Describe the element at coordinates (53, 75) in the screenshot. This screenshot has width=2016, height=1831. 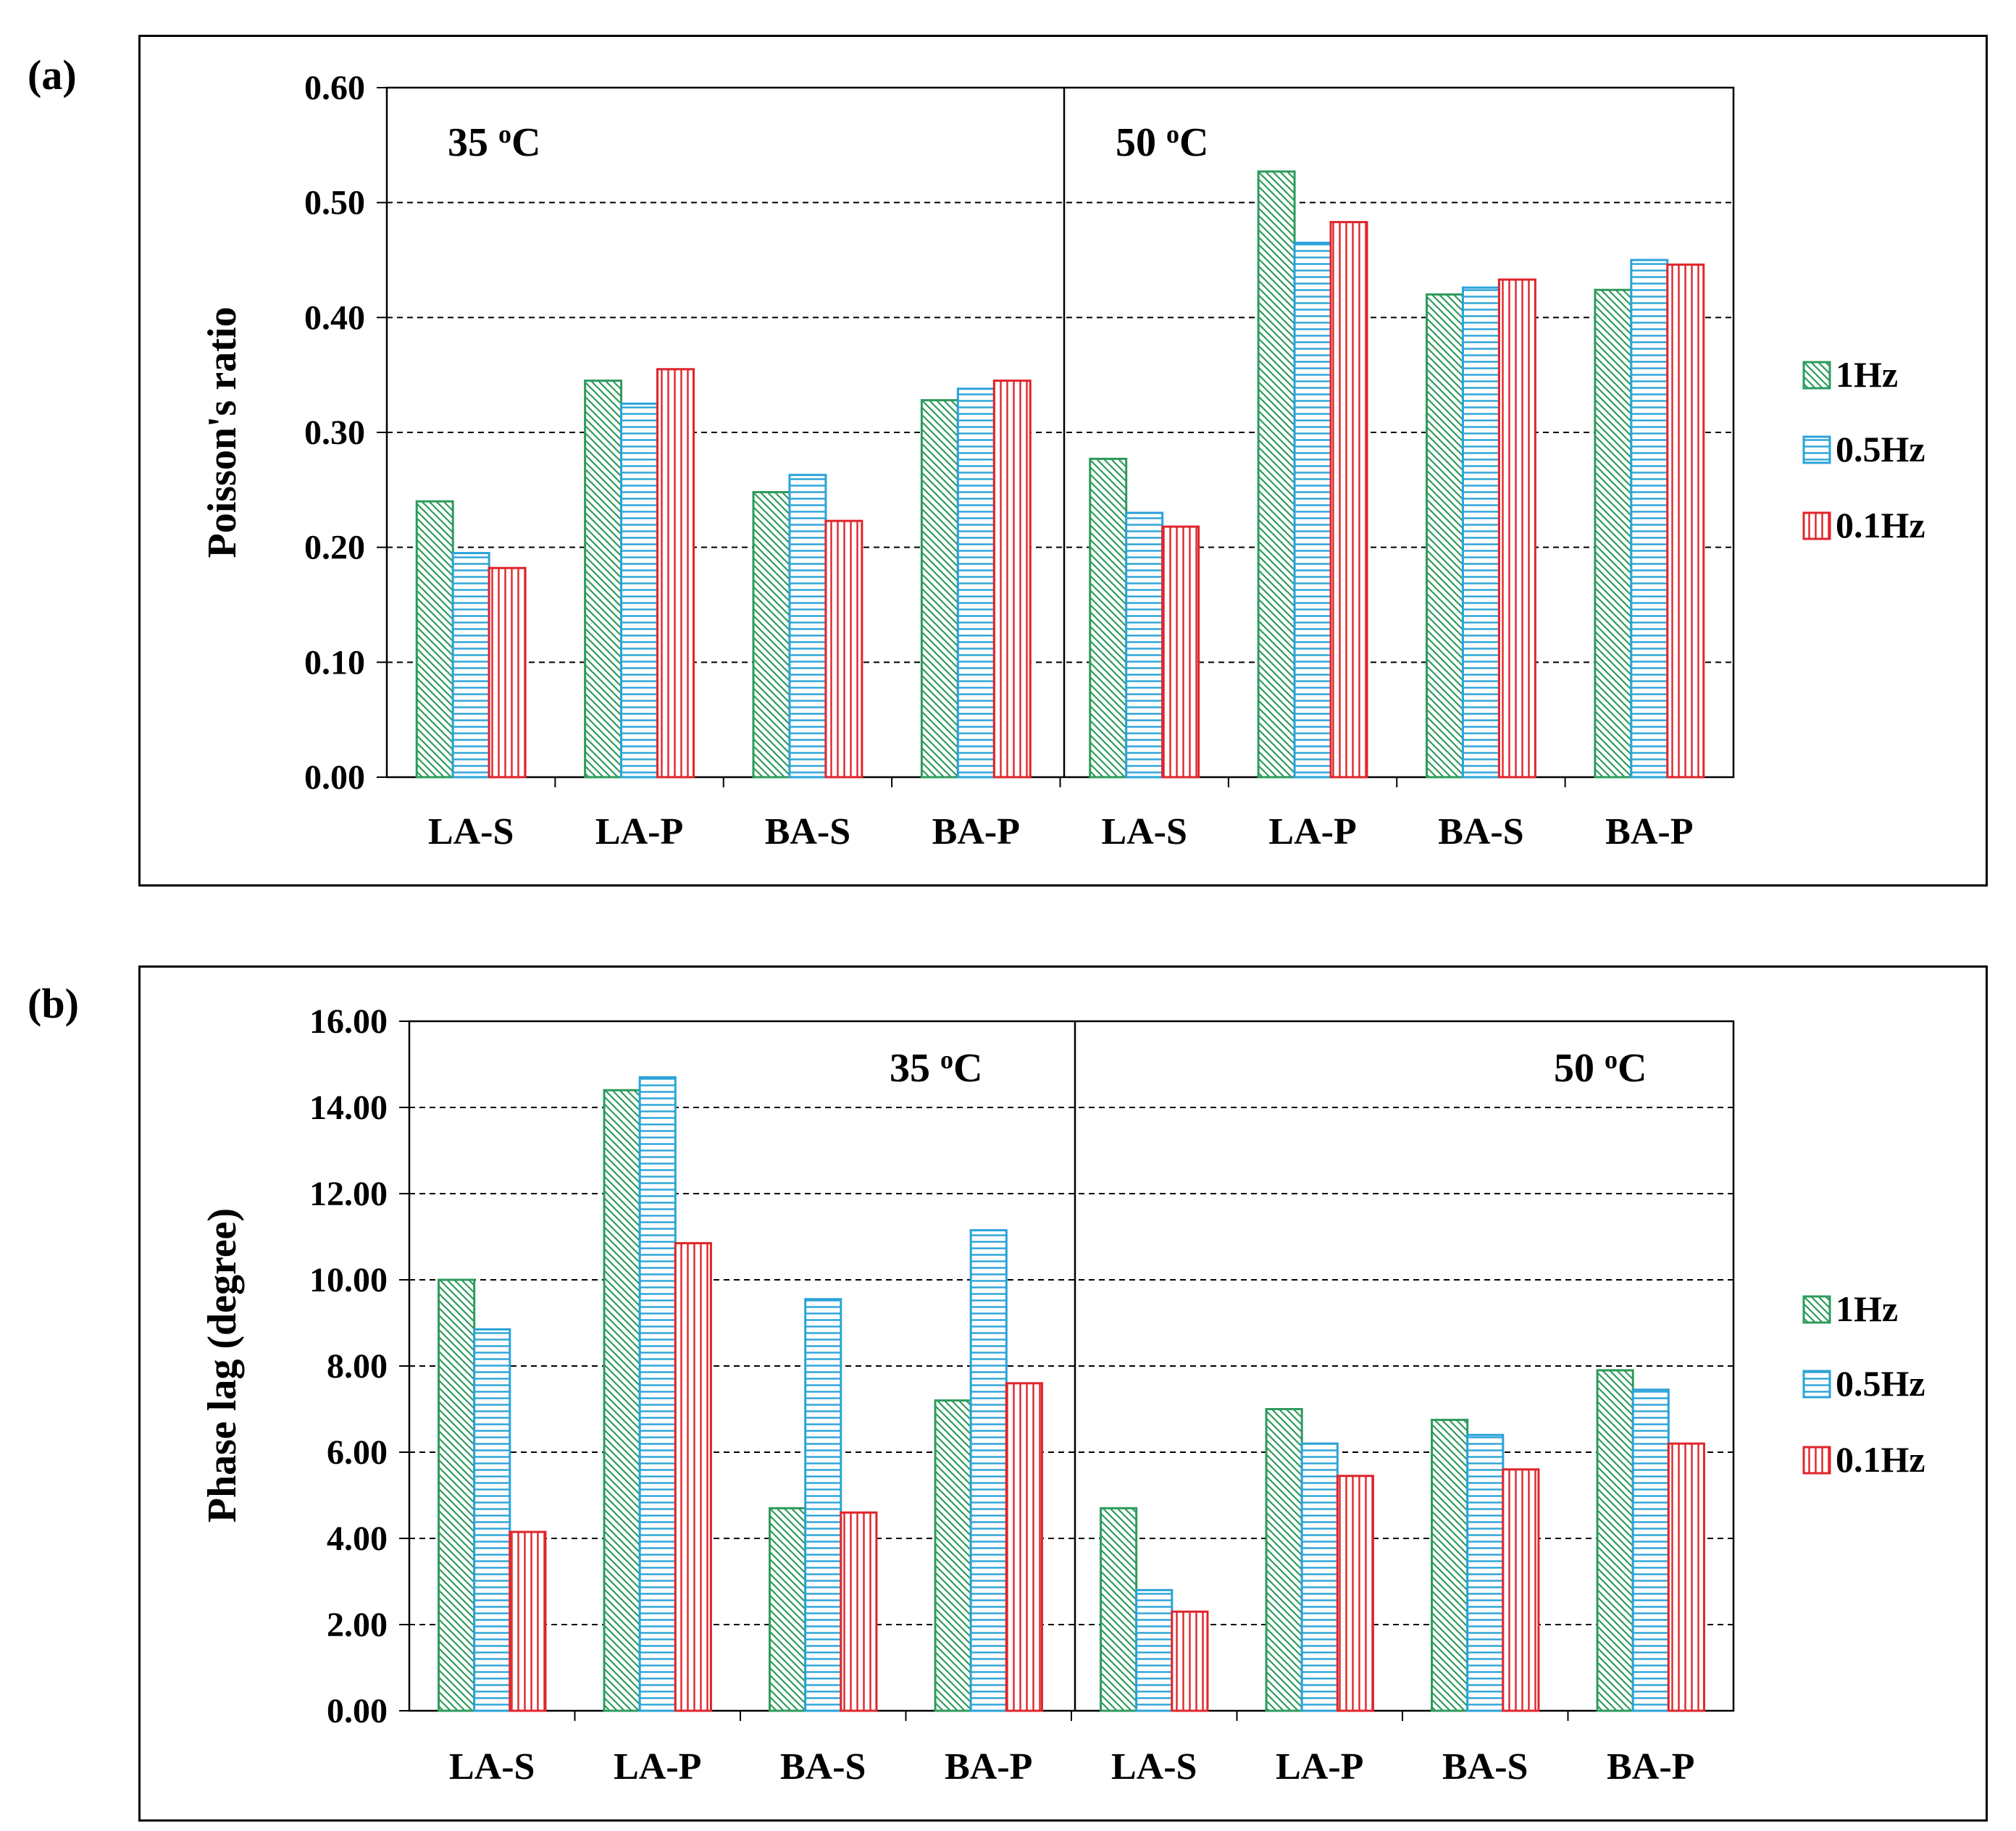
I see `panel-a-letter: (a)` at that location.